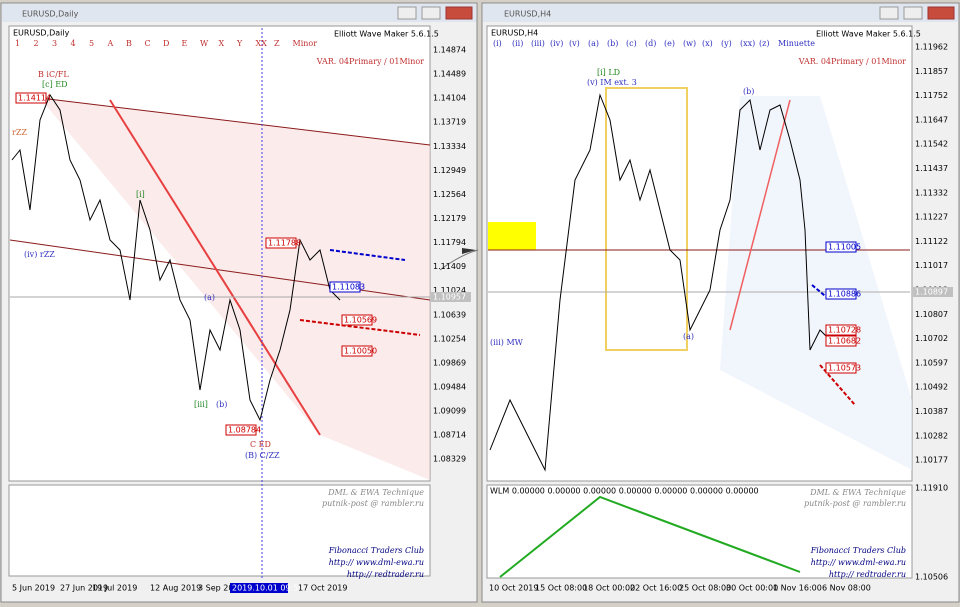  I want to click on price-label: 1.09869, so click(449, 362).